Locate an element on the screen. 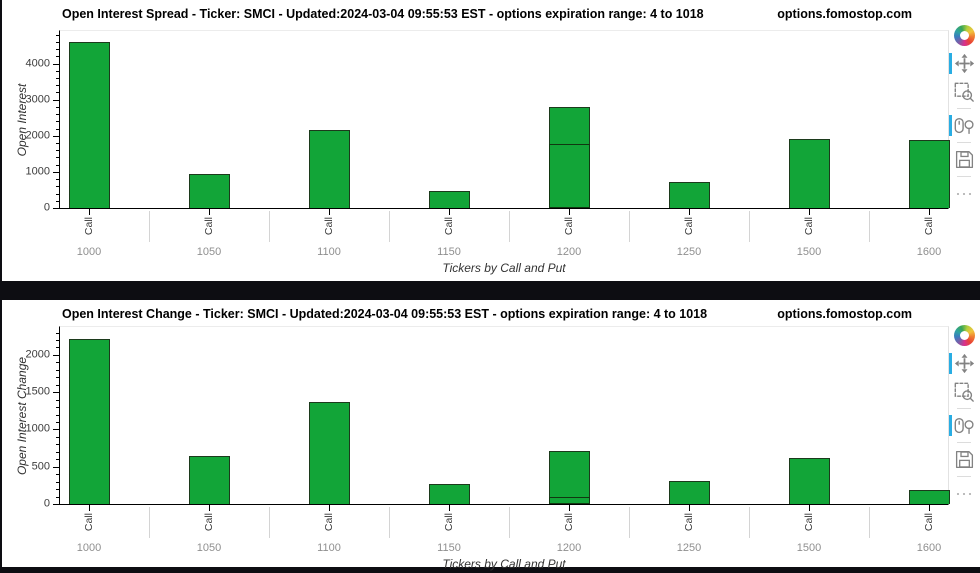  group-tick-label: 1600 is located at coordinates (929, 548).